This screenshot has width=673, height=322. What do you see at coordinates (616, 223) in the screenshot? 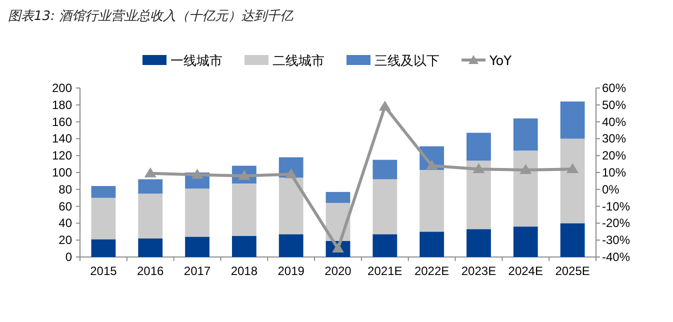
I see `y2-tick-label: -20%` at bounding box center [616, 223].